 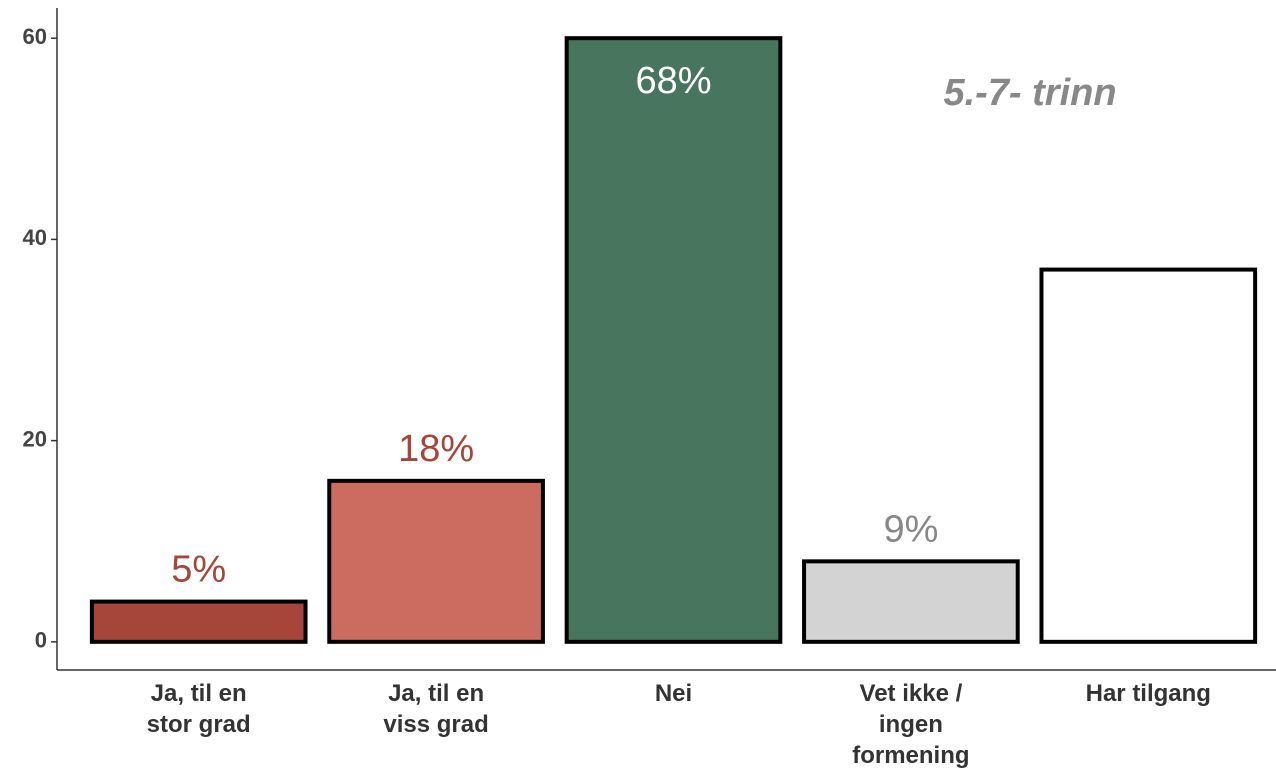 I want to click on x-tick-label: Har tilgang, so click(x=1148, y=693).